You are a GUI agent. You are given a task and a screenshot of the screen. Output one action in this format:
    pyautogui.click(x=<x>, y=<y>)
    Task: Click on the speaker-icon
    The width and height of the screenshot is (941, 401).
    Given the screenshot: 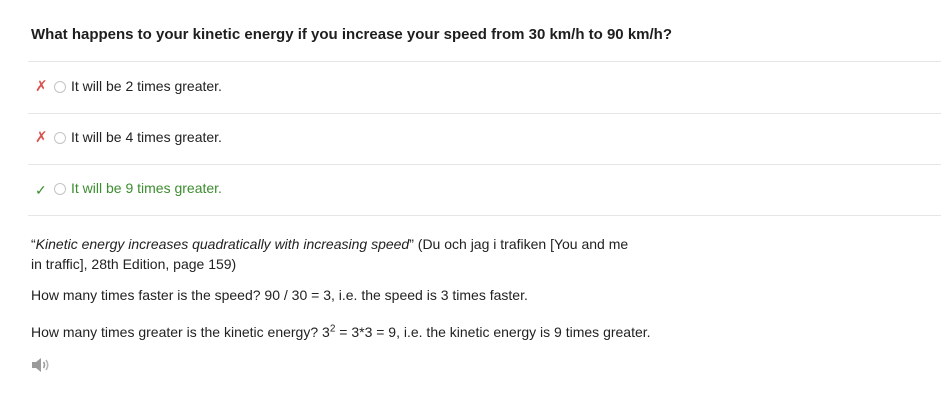 What is the action you would take?
    pyautogui.click(x=41, y=365)
    